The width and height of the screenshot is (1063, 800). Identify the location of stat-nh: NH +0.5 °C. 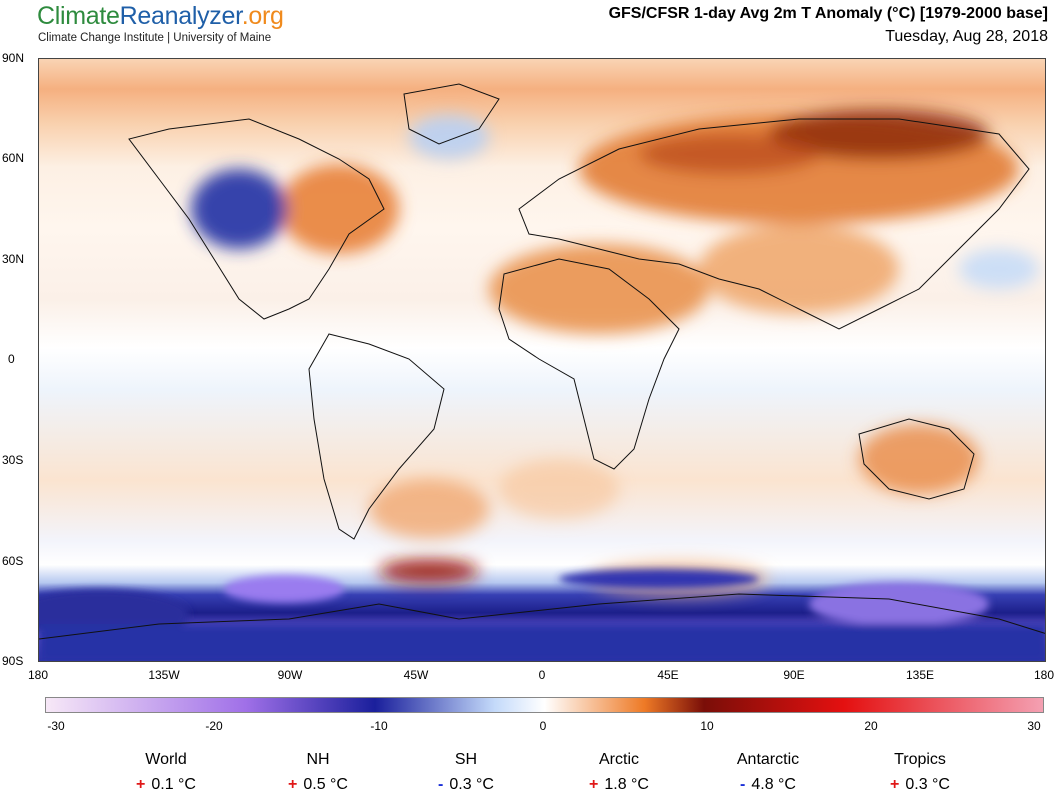
(318, 772).